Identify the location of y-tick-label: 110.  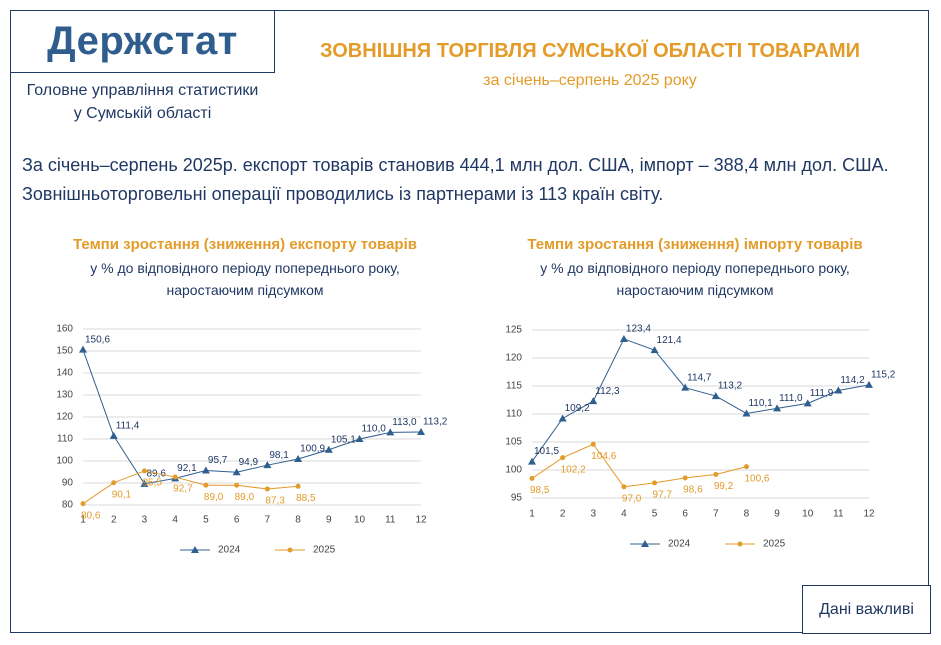
(514, 414).